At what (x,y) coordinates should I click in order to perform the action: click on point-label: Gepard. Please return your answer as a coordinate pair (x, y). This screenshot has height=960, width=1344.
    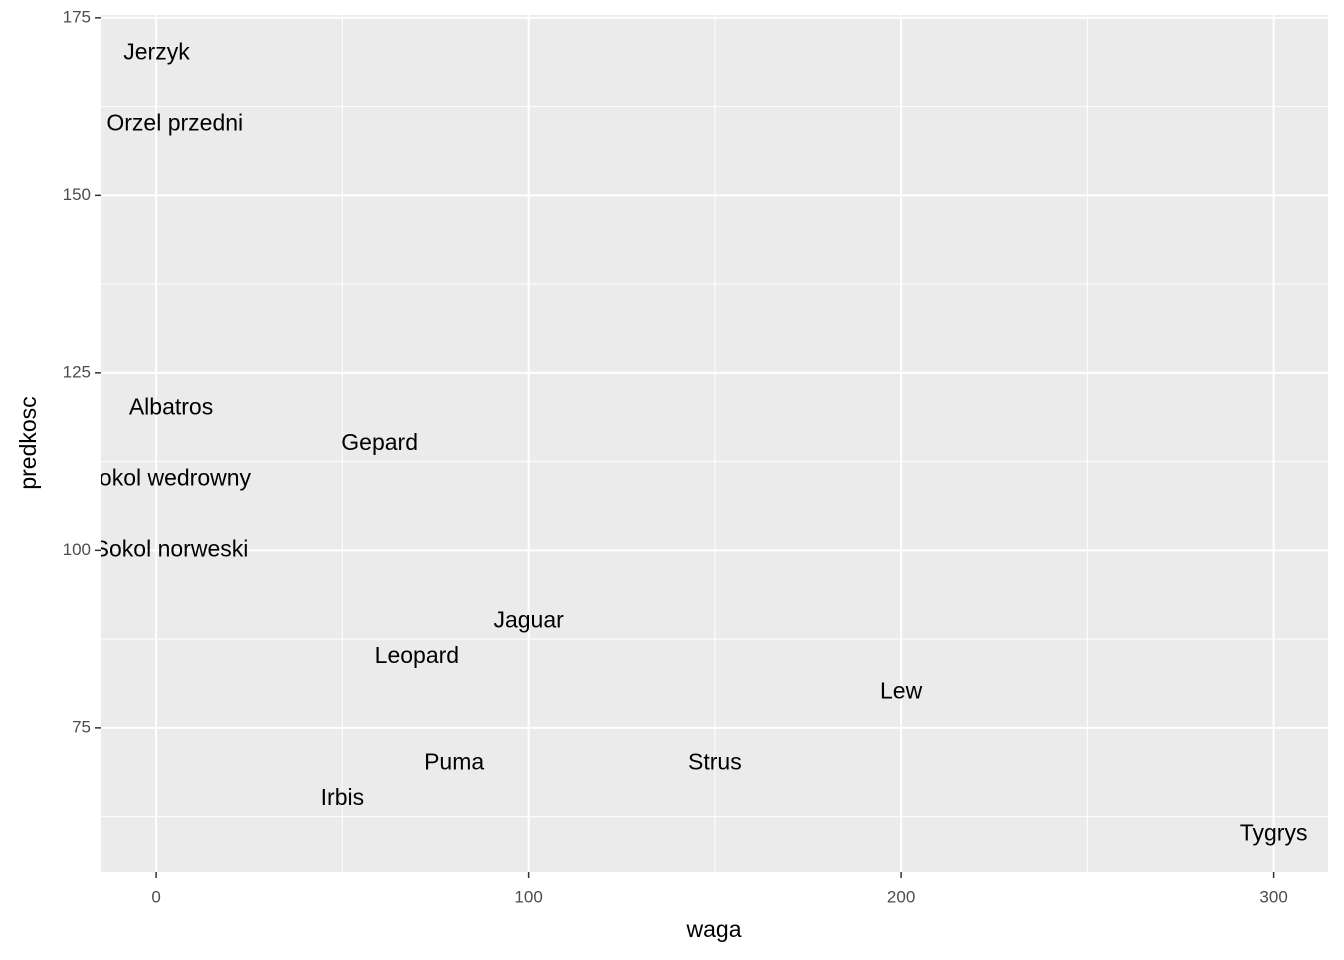
    Looking at the image, I should click on (379, 442).